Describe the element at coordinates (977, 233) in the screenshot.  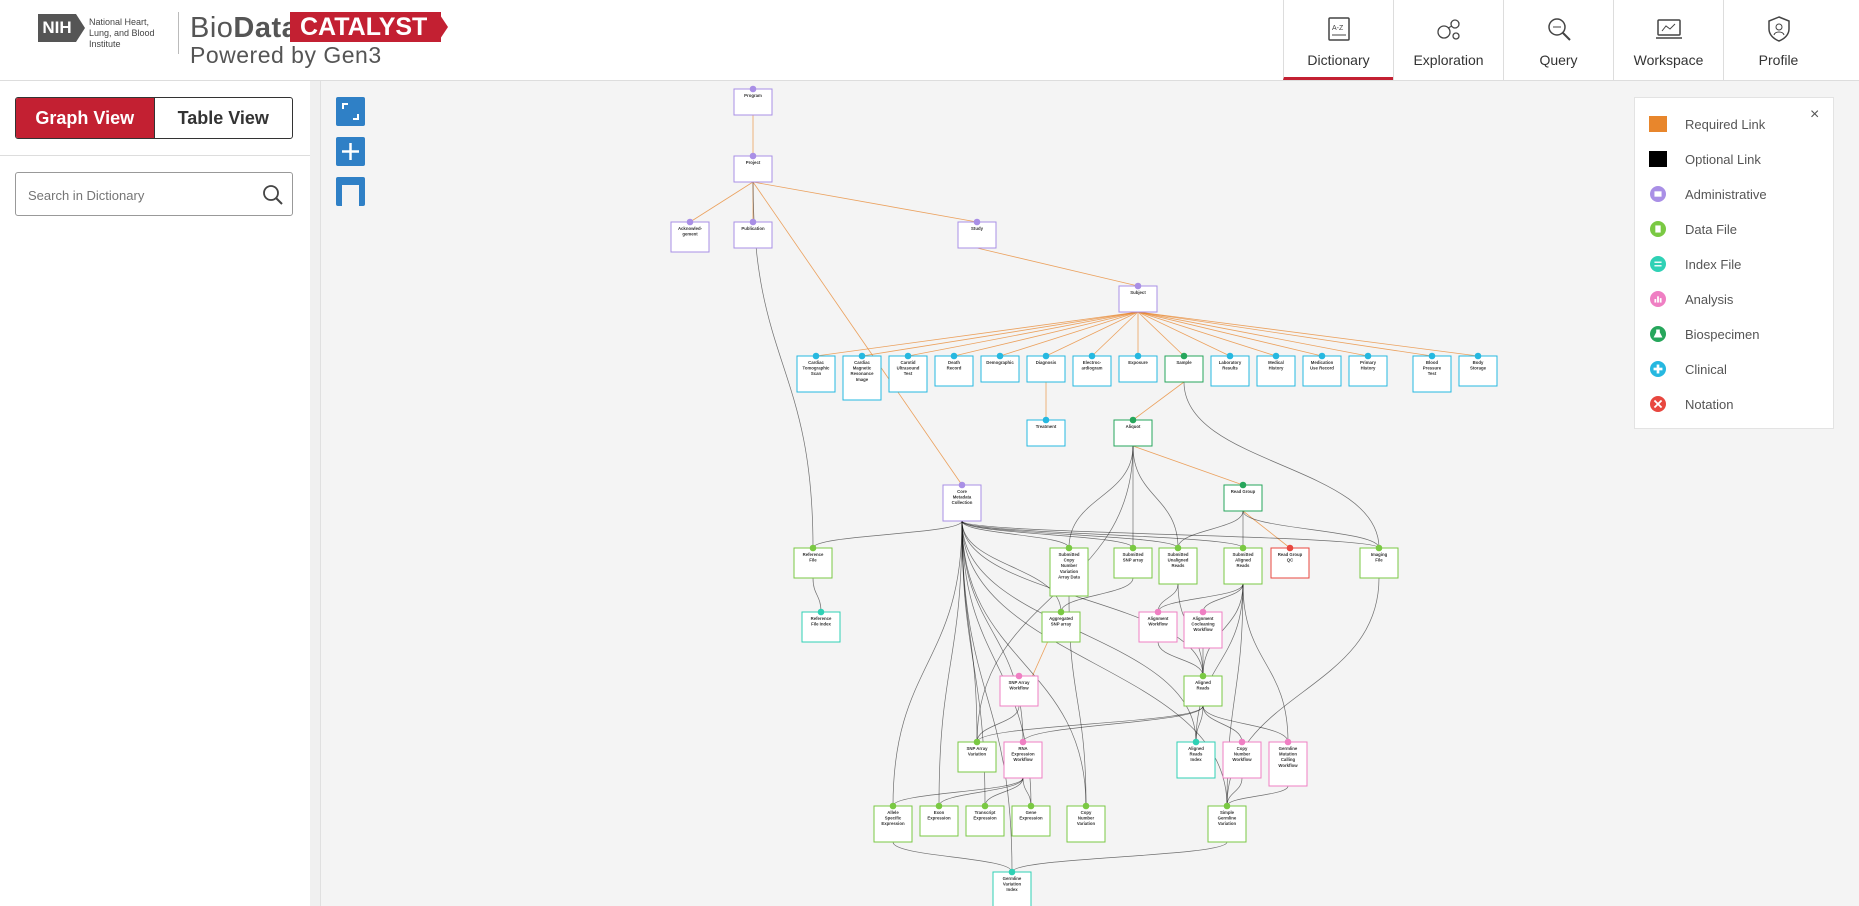
I see `graph-node-study: Study` at that location.